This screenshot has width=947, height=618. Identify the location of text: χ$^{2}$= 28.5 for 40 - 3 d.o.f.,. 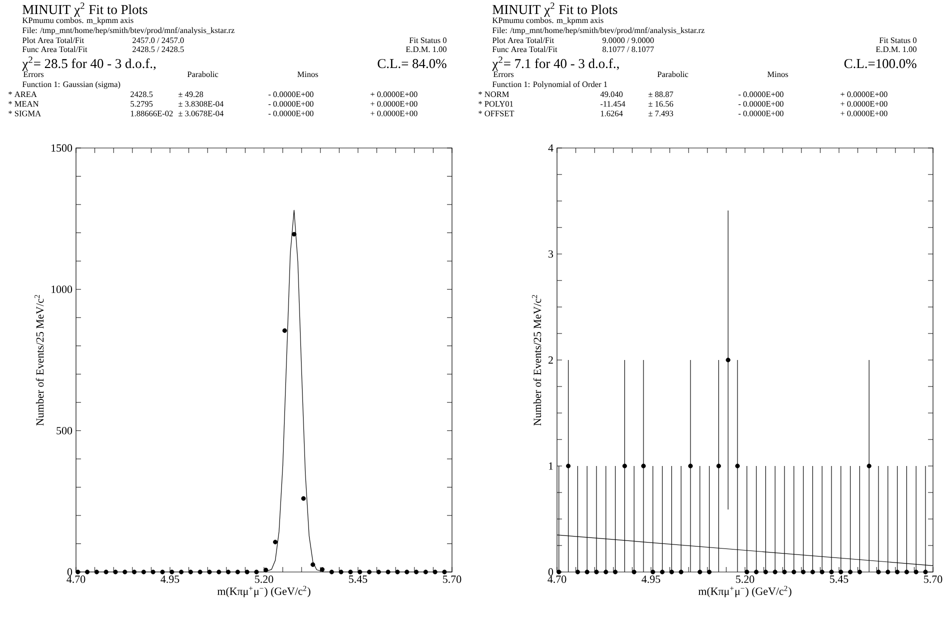
(89, 63).